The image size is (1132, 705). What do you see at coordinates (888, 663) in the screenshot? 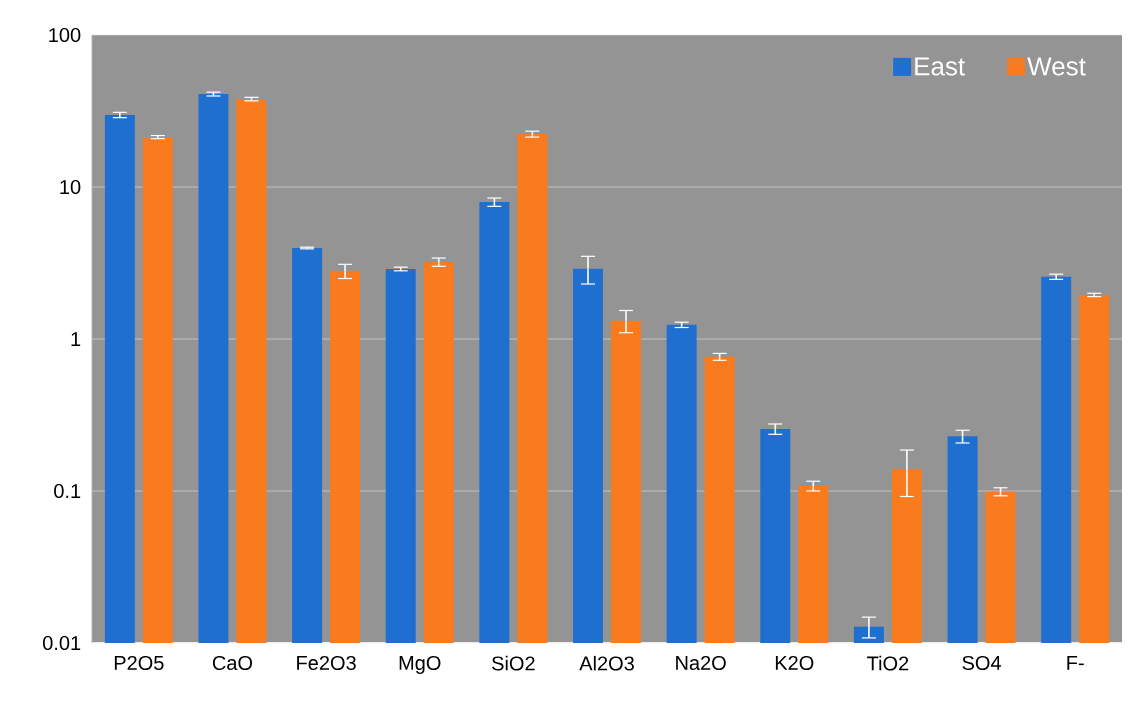
I see `x-tick-label: TiO2` at bounding box center [888, 663].